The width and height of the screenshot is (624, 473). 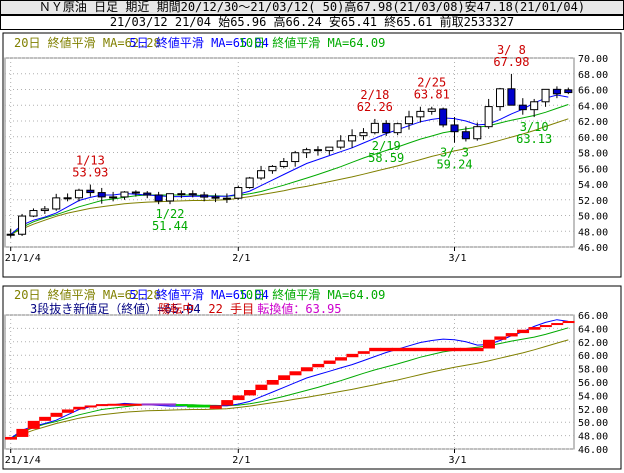 I want to click on main-ytick-7: 60.00, so click(x=593, y=138).